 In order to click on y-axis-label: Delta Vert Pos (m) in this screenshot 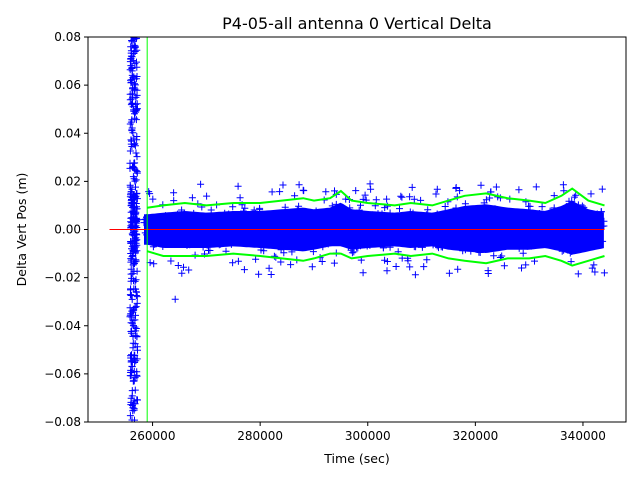, I will do `click(21, 230)`.